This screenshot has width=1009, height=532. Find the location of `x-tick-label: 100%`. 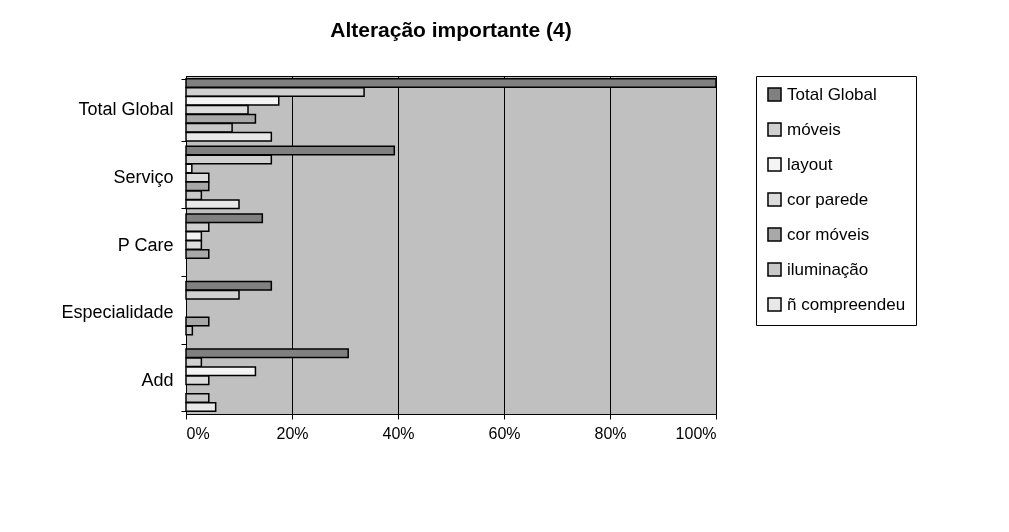

x-tick-label: 100% is located at coordinates (696, 433).